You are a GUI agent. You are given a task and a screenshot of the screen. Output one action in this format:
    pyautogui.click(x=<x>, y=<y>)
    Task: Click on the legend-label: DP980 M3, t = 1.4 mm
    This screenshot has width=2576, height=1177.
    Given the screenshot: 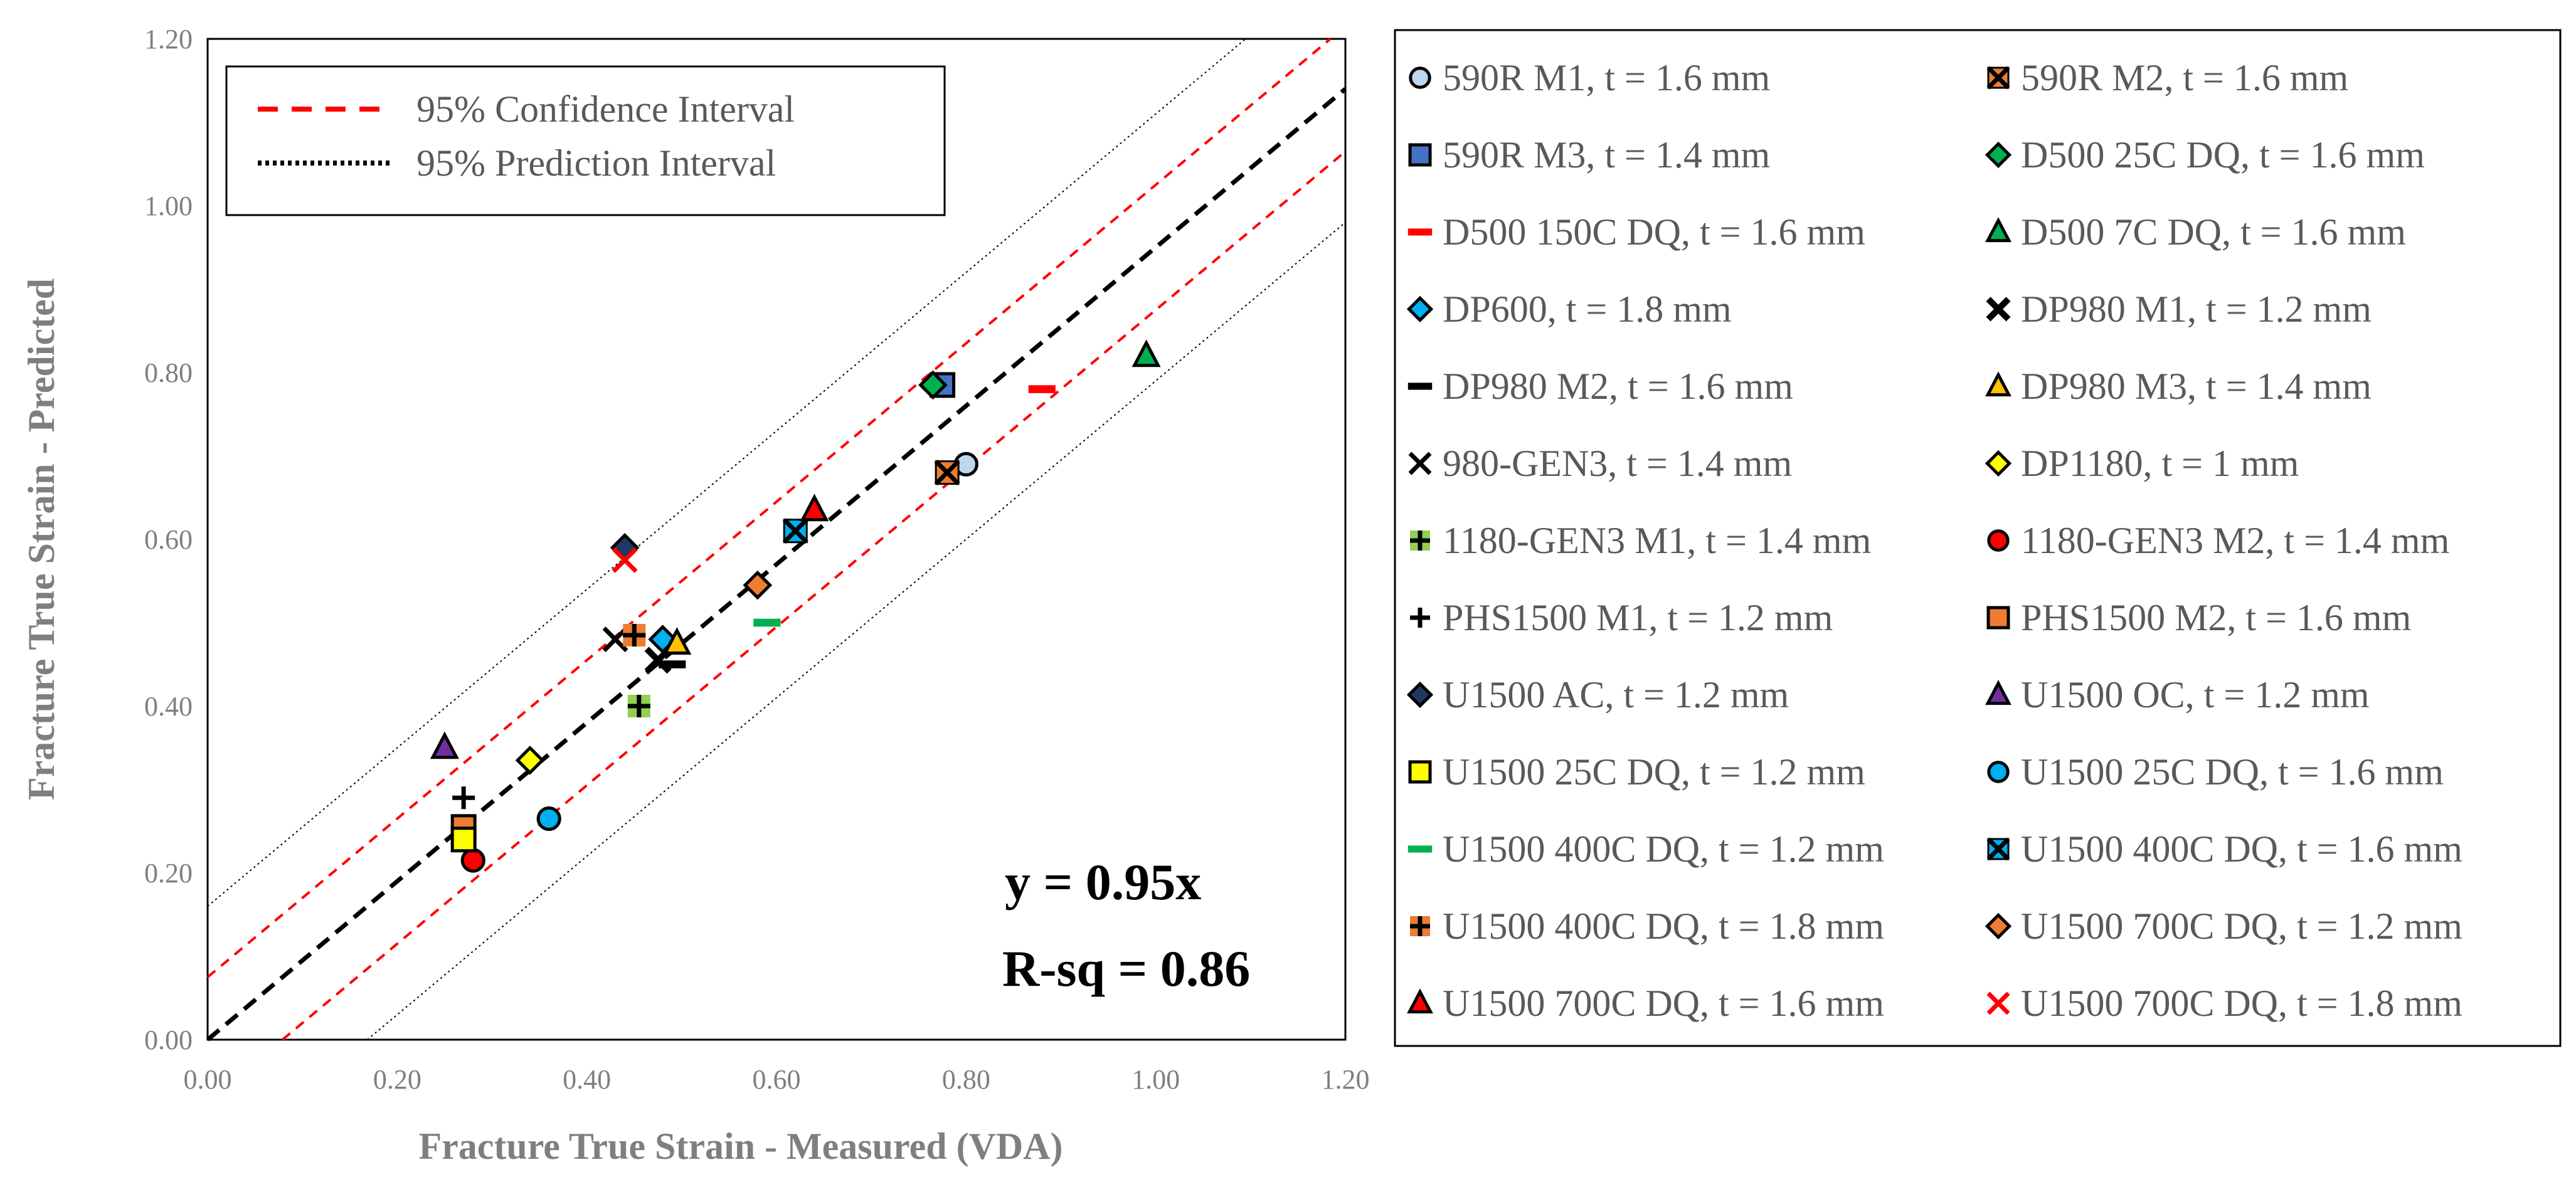 What is the action you would take?
    pyautogui.click(x=2196, y=386)
    